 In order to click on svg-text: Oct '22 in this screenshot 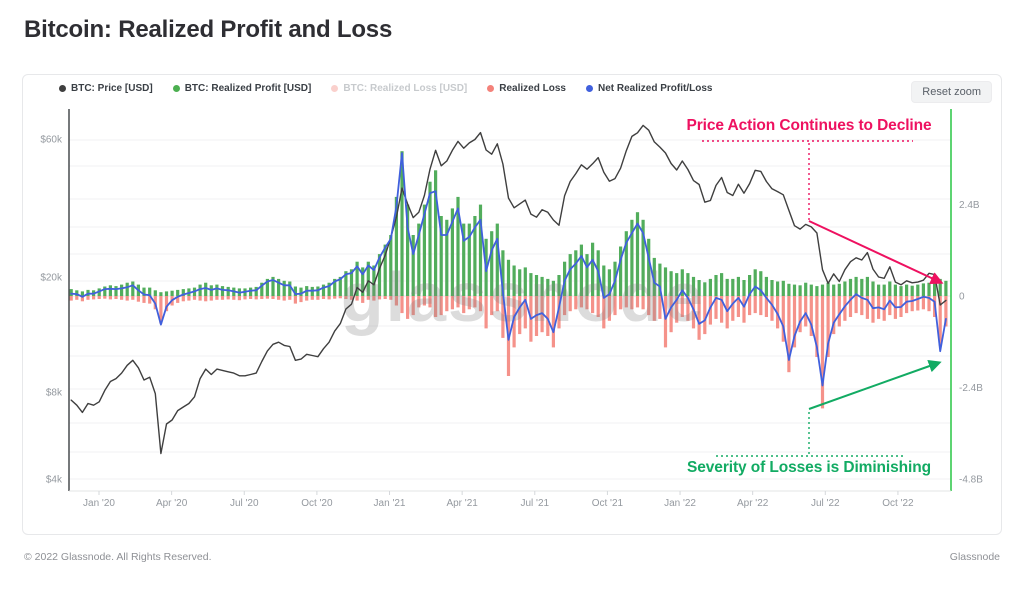, I will do `click(898, 503)`.